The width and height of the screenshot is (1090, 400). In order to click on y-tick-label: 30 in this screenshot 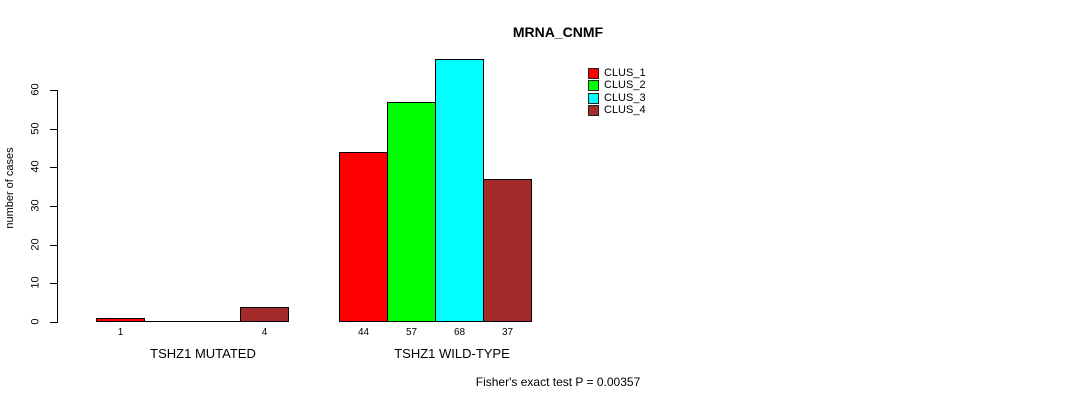, I will do `click(35, 205)`.